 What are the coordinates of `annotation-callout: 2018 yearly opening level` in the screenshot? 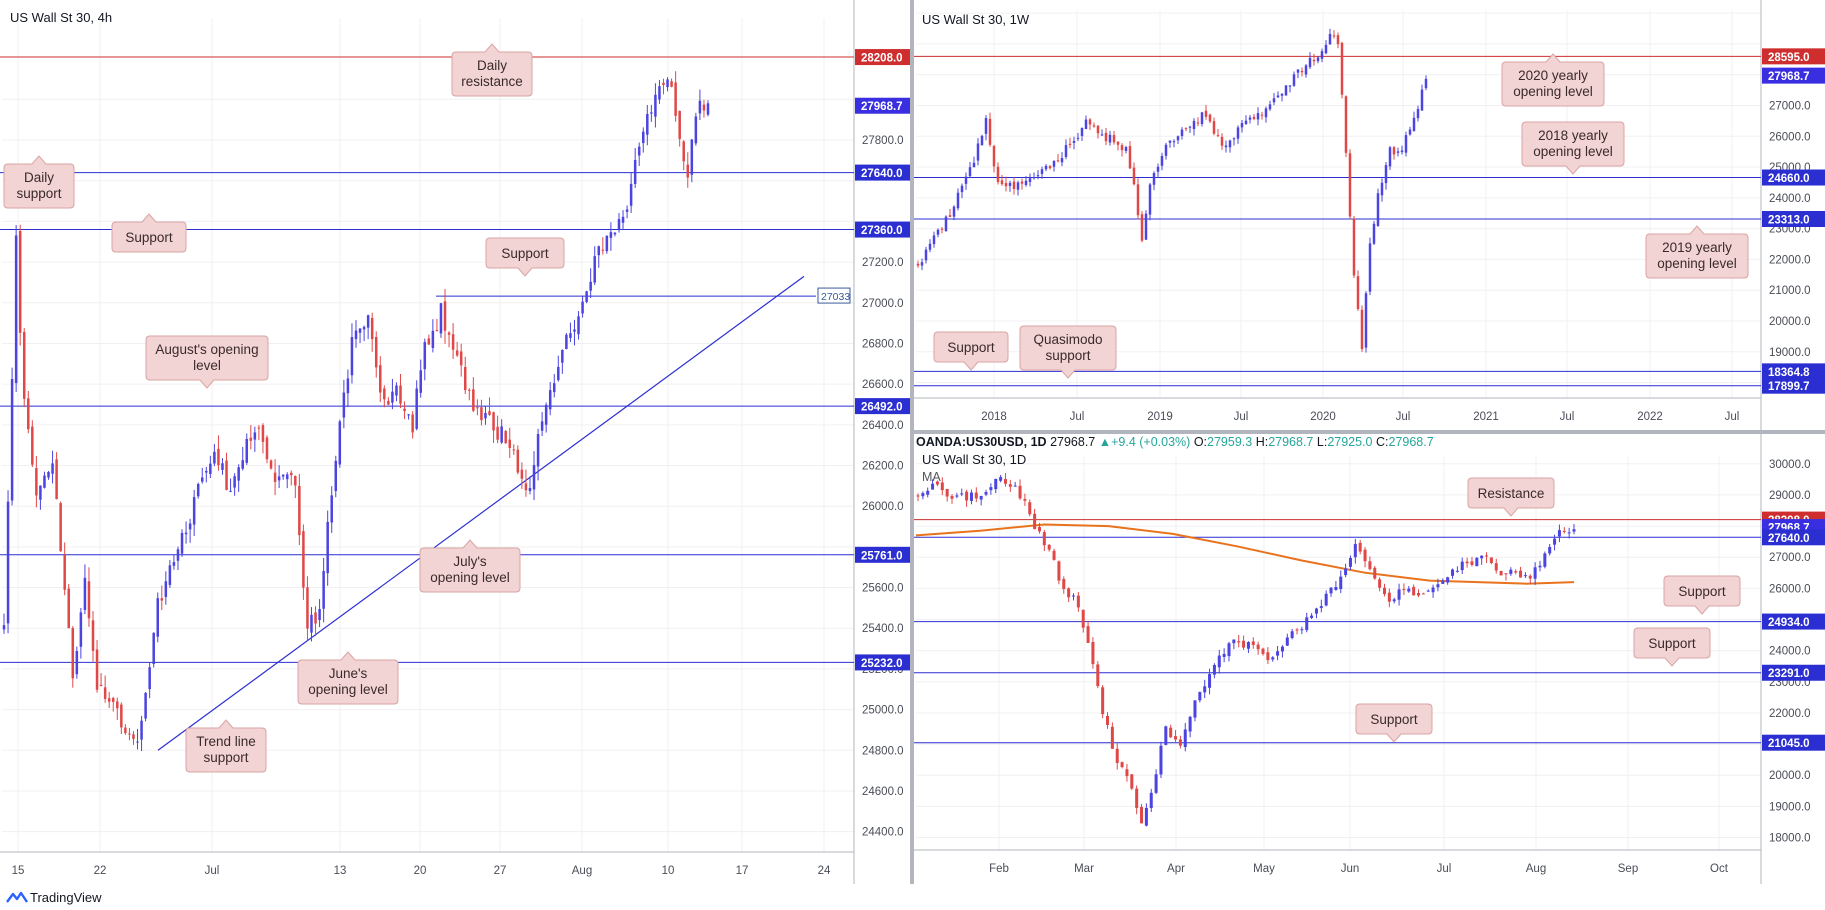 It's located at (1573, 148).